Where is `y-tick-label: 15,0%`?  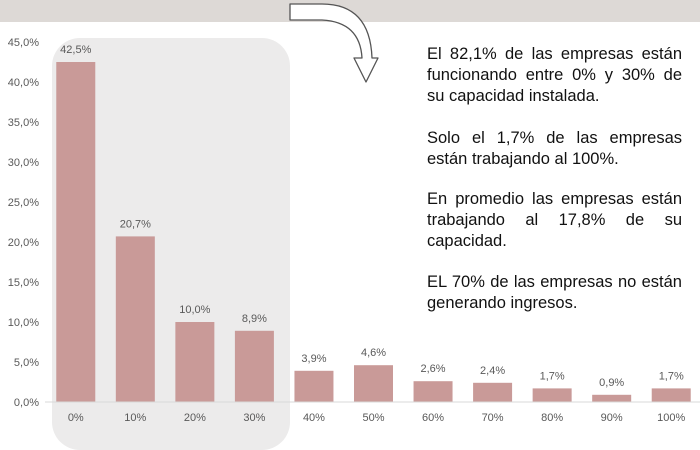
y-tick-label: 15,0% is located at coordinates (23, 283).